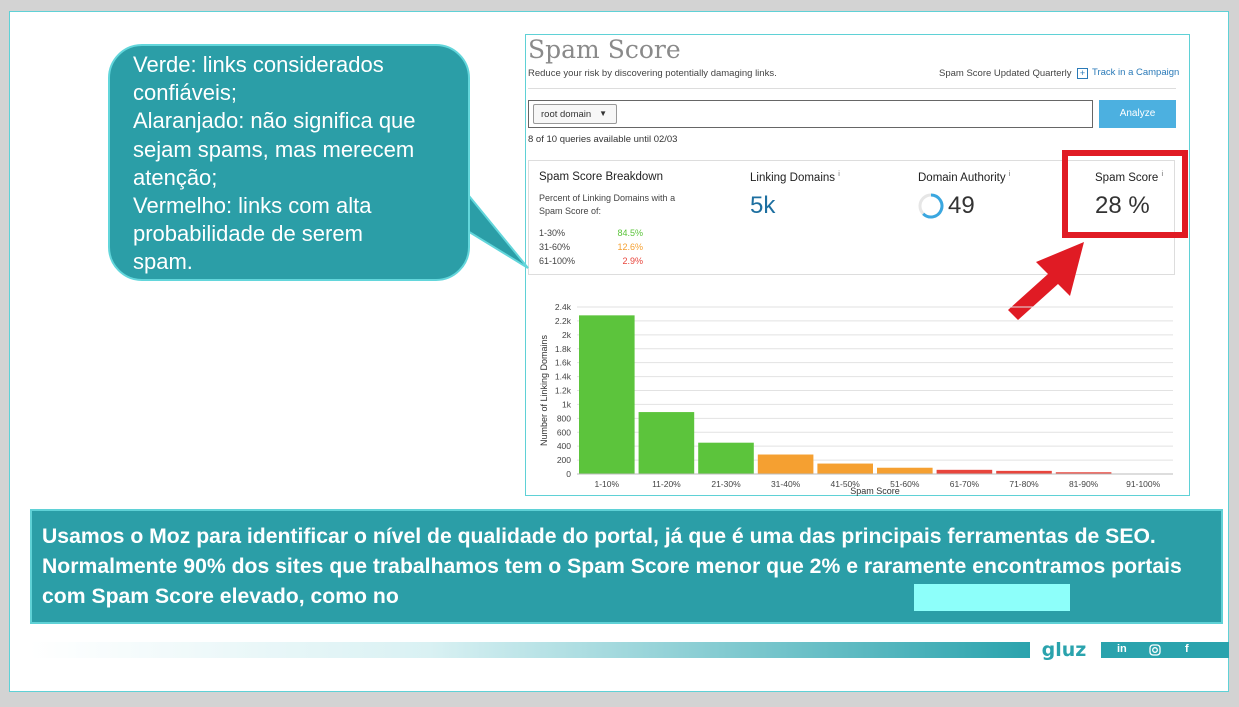  I want to click on y-tick-label: 1.6k, so click(563, 363).